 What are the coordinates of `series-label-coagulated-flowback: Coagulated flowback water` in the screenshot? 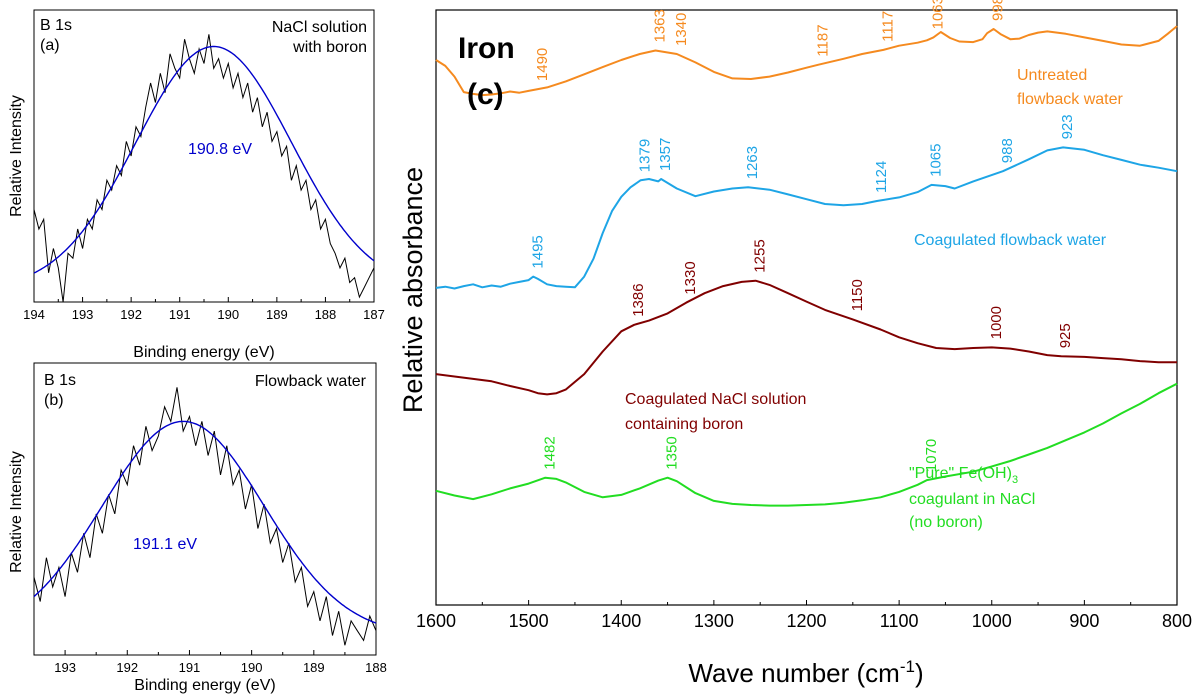 It's located at (1010, 240).